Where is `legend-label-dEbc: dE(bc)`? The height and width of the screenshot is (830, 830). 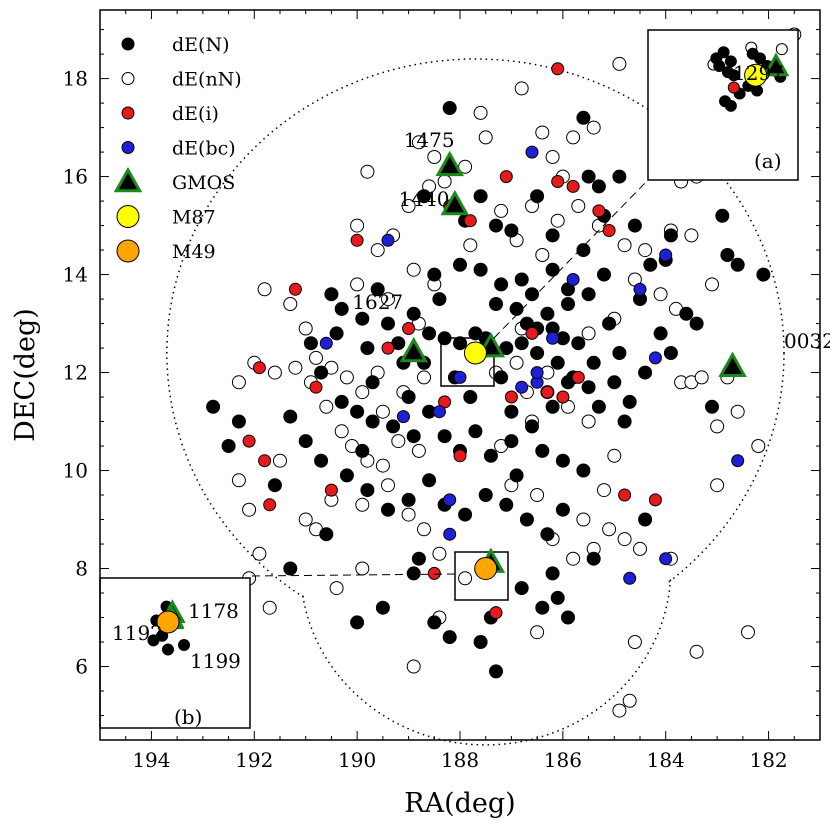 legend-label-dEbc: dE(bc) is located at coordinates (204, 149).